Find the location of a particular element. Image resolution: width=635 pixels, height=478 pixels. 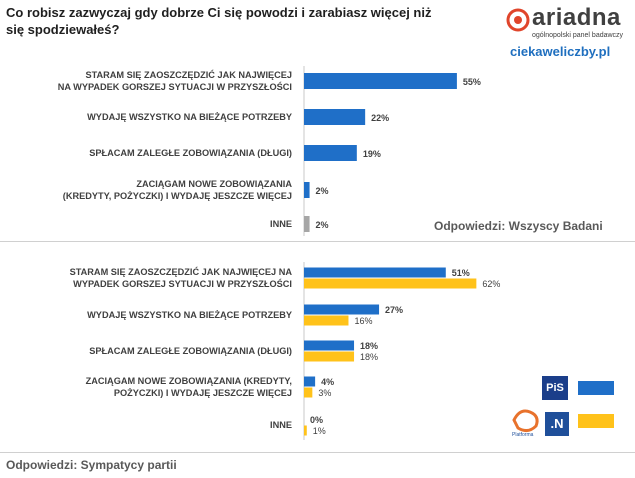

data-label-all-4: 2% is located at coordinates (322, 225).